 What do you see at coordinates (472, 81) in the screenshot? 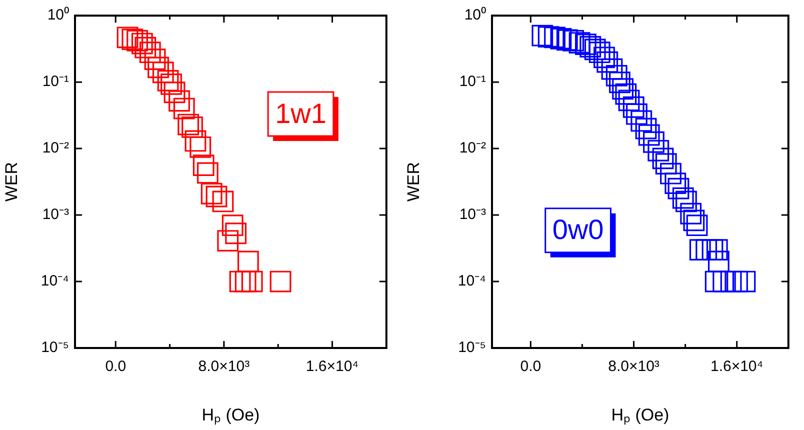
I see `y-tick-label: 10⁻¹` at bounding box center [472, 81].